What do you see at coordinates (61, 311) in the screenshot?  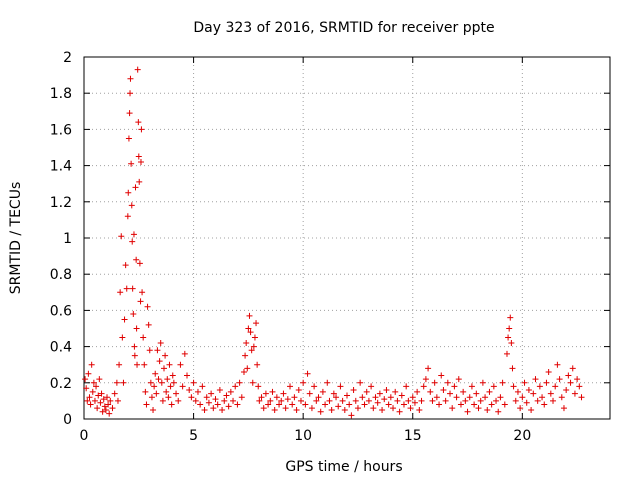 I see `y-tick-label: 0.6` at bounding box center [61, 311].